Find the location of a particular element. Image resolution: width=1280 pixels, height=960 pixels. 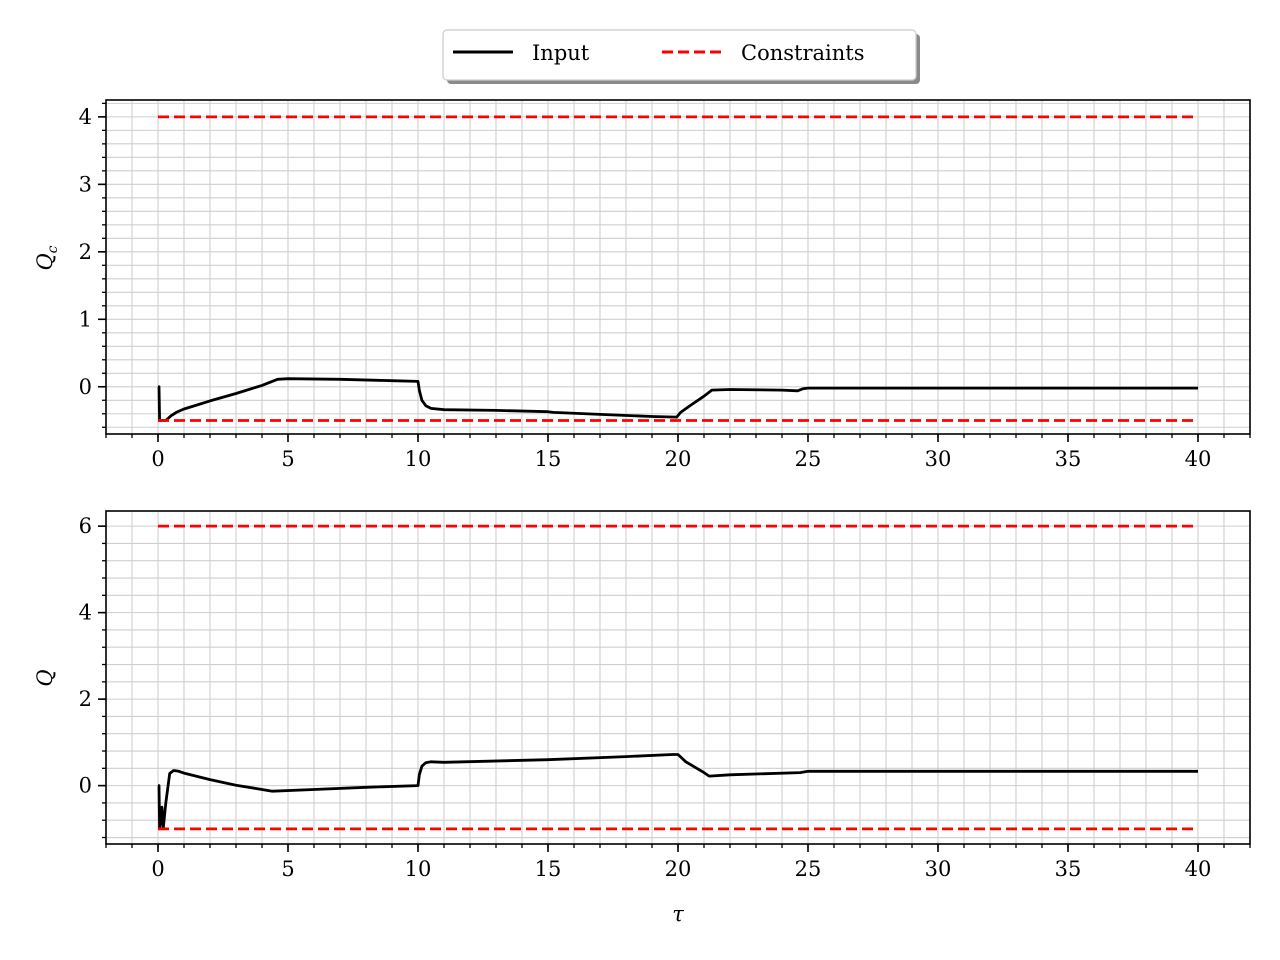

legend-input-label: Input is located at coordinates (561, 53).